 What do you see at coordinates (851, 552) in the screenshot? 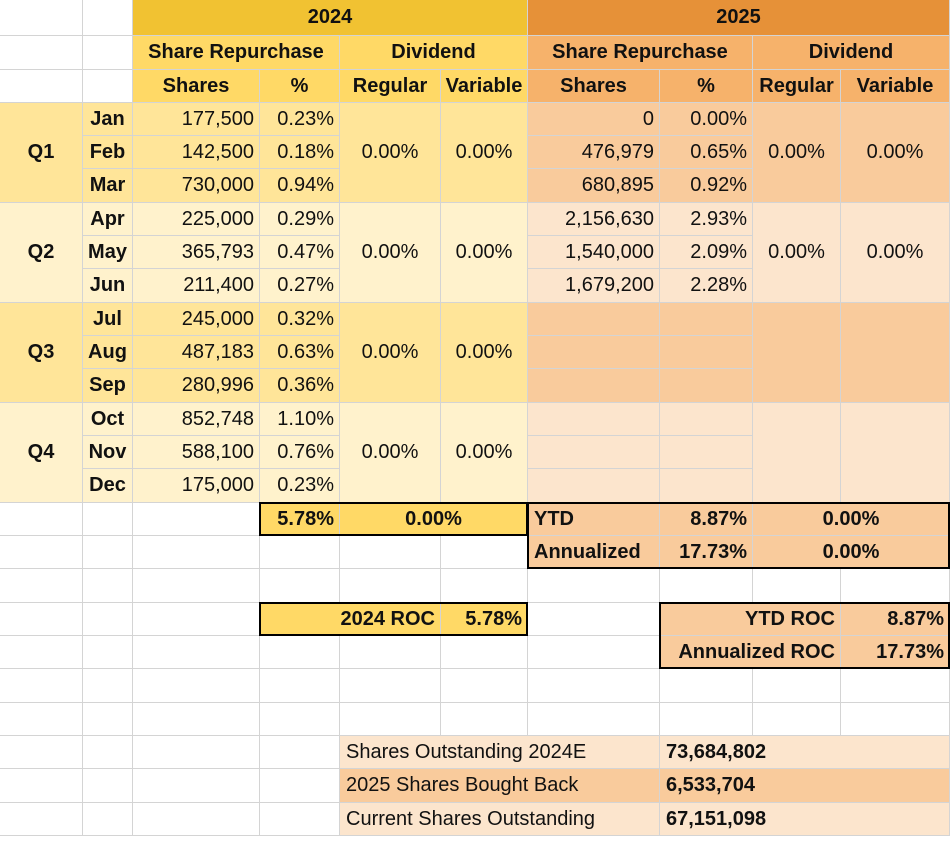
I see `annualized-dividend: 0.00%` at bounding box center [851, 552].